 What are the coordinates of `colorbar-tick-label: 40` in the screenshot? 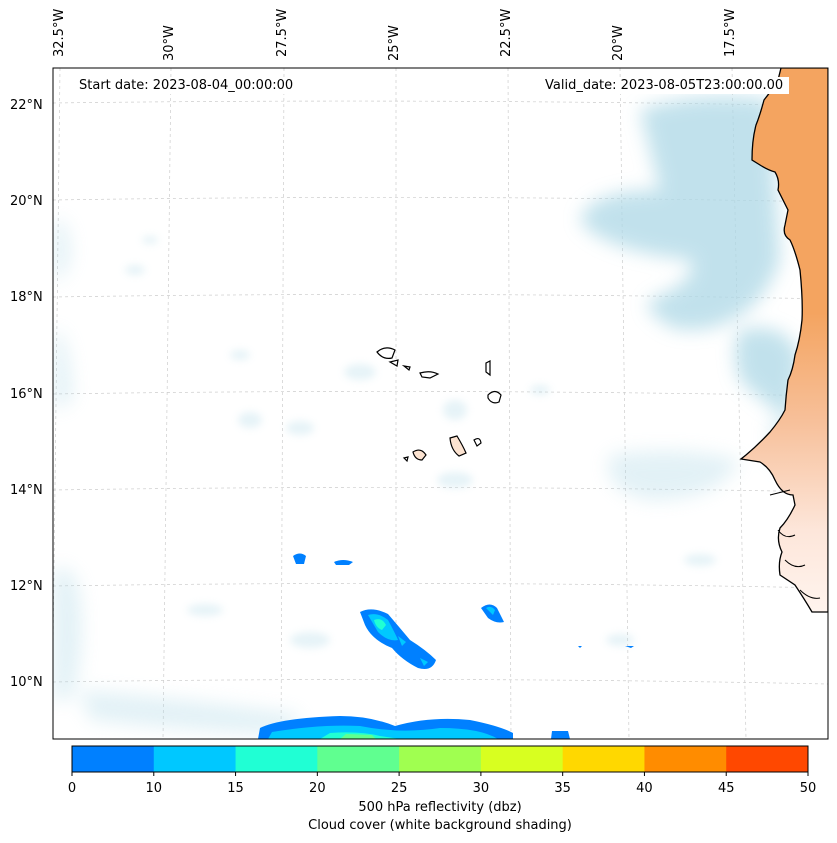 It's located at (644, 788).